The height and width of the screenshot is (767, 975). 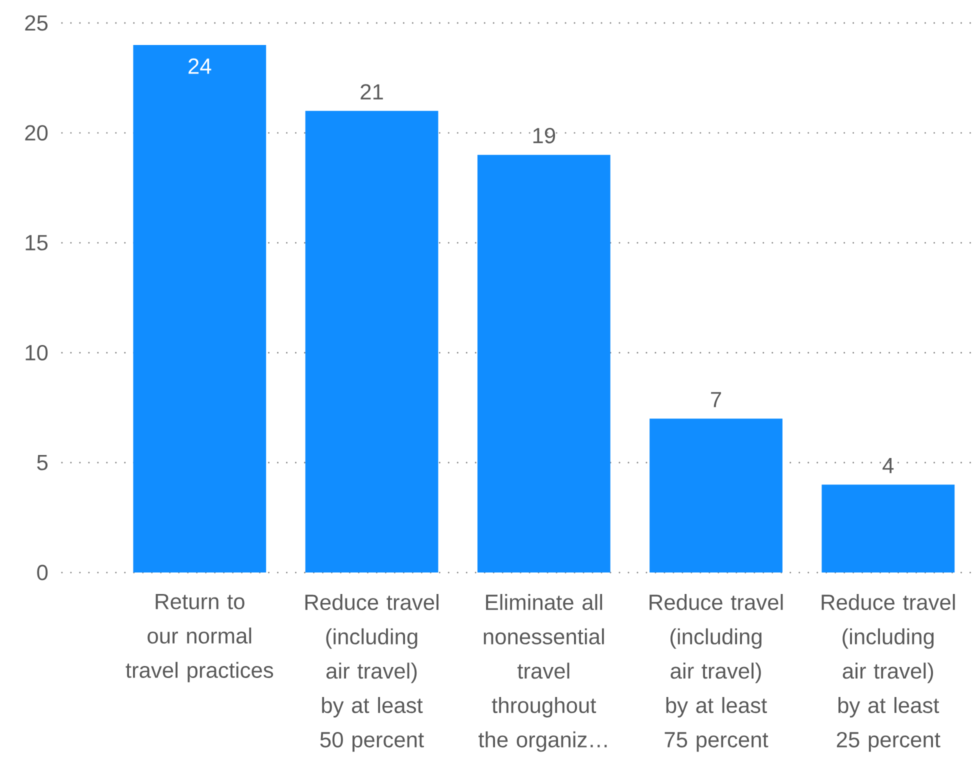 I want to click on y-tick-label: 15, so click(x=37, y=242).